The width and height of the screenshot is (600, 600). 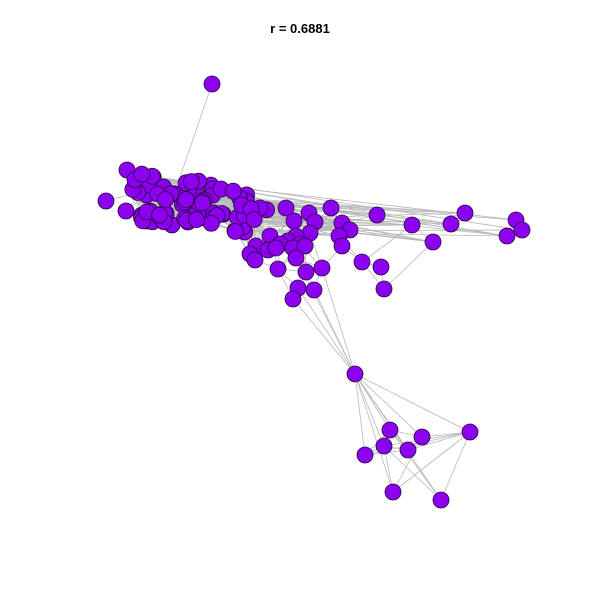 What do you see at coordinates (300, 28) in the screenshot?
I see `plot-title: r = 0.6881` at bounding box center [300, 28].